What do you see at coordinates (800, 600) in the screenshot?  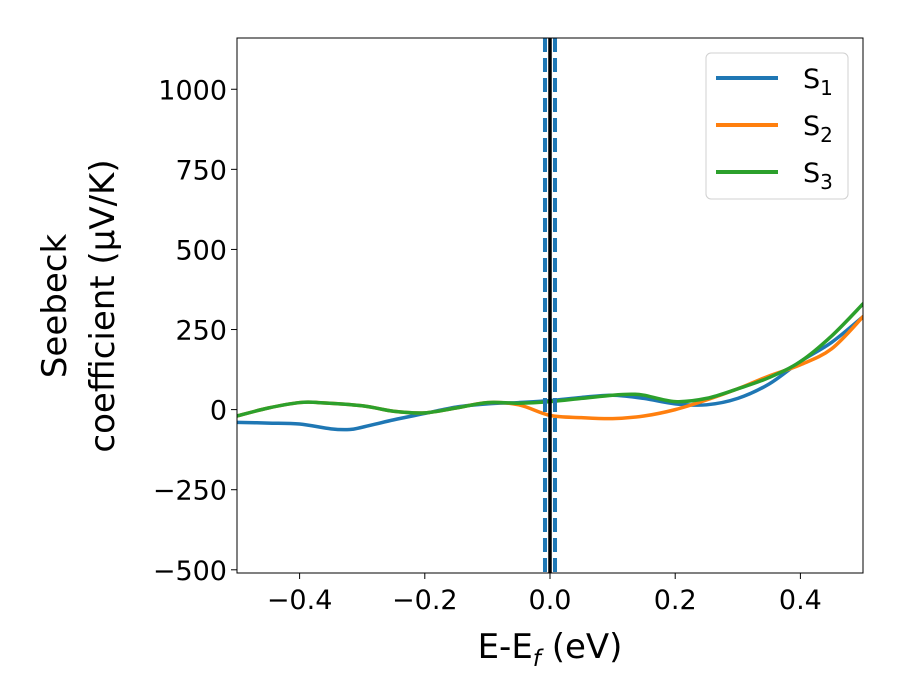 I see `x-tick-label: 0.4` at bounding box center [800, 600].